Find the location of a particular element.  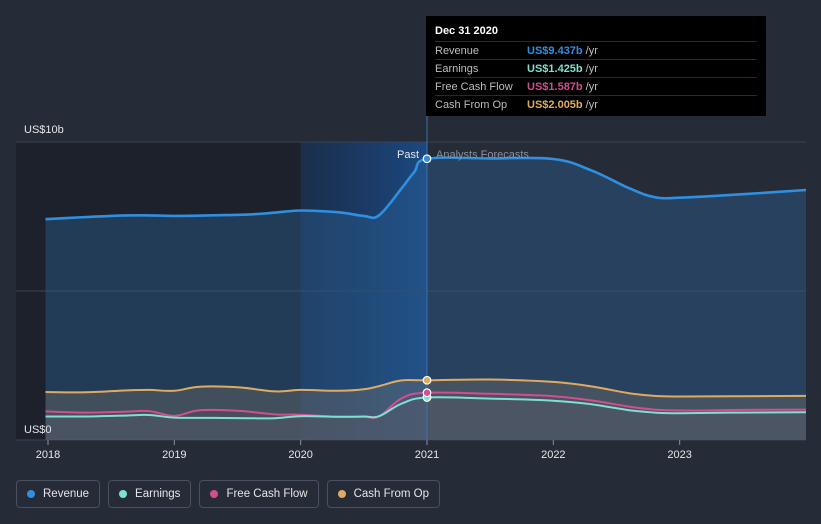

cash-from-op-line is located at coordinates (426, 388).